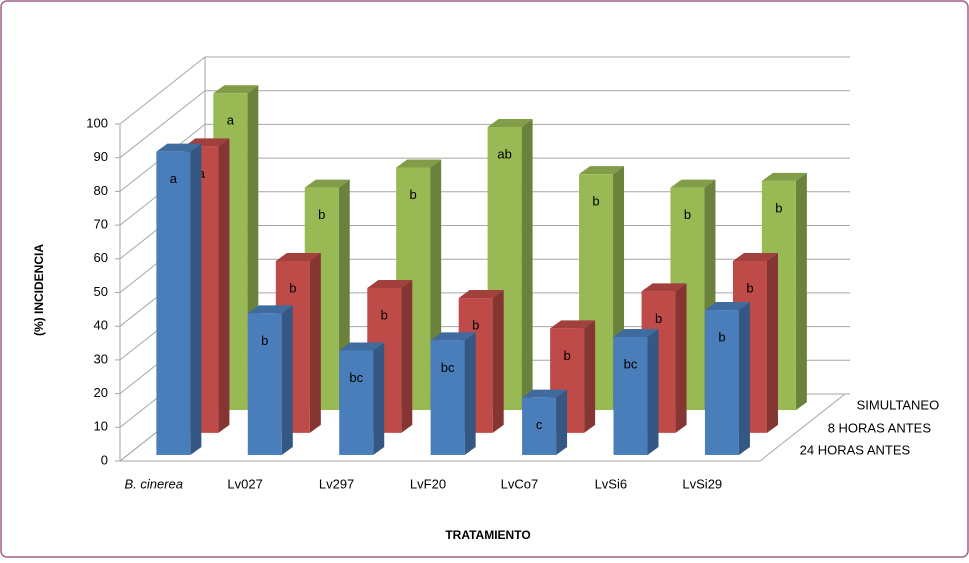 This screenshot has width=969, height=563. I want to click on y-axis-title: (%) INCIDENCIA, so click(39, 290).